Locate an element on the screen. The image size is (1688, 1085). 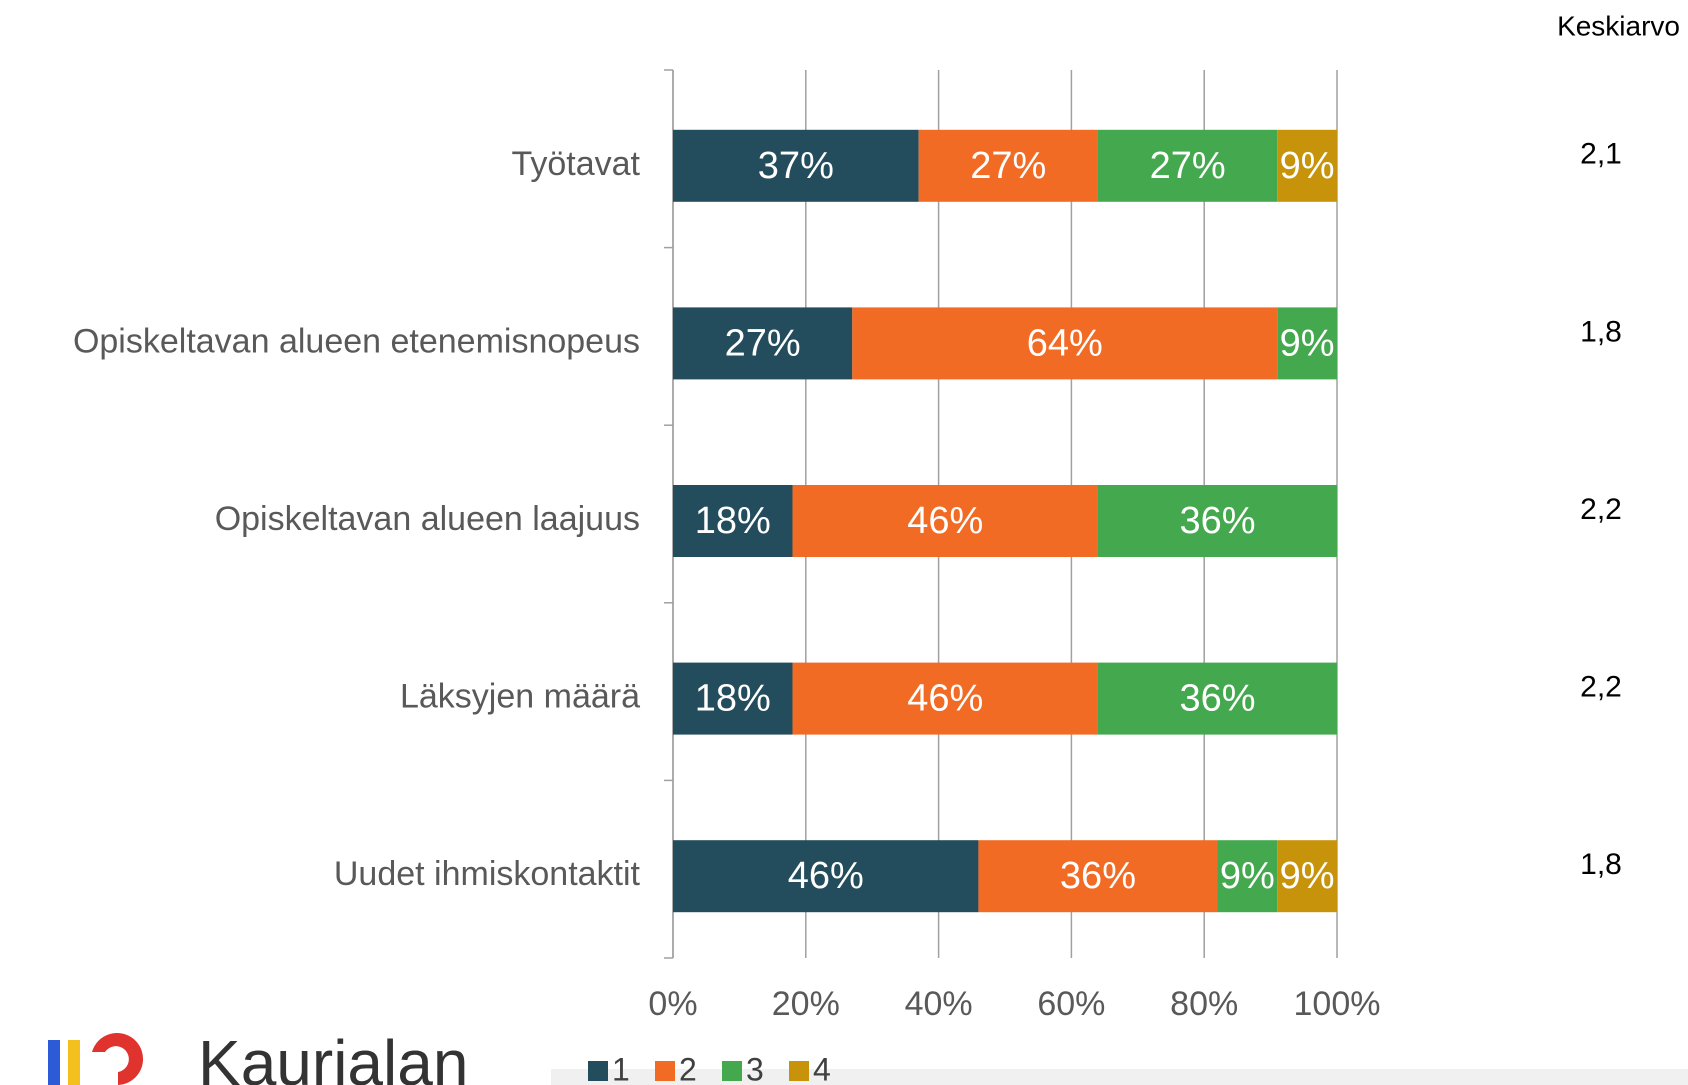
legend-label: 4 is located at coordinates (822, 1068).